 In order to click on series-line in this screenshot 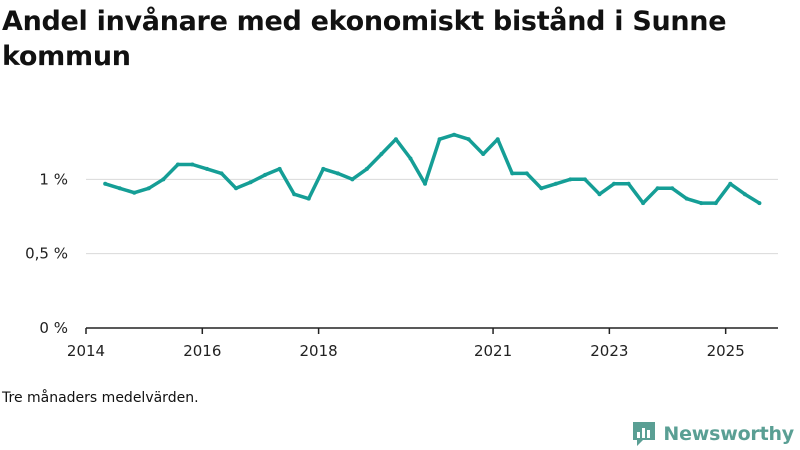, I will do `click(432, 168)`.